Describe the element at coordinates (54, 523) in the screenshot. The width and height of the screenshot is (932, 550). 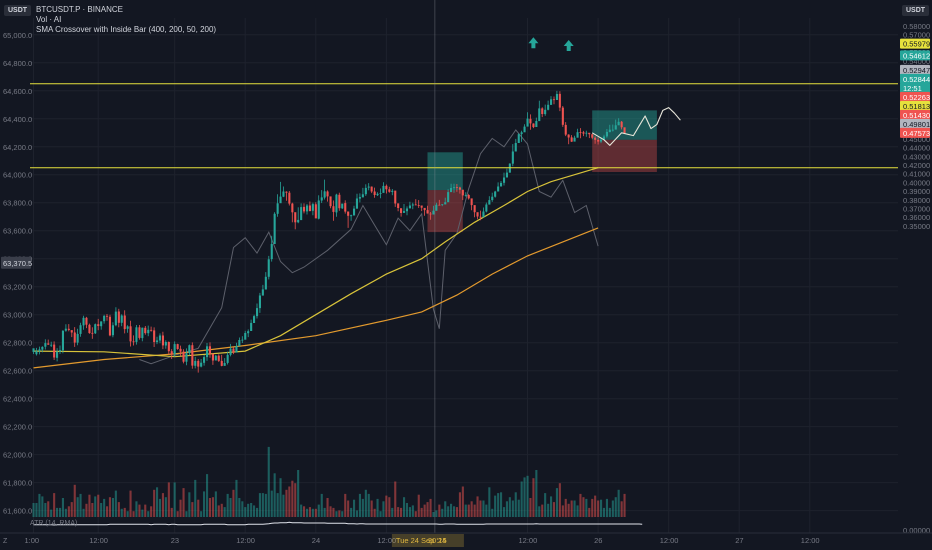
I see `atr-indicator-label: ATR (14, RMA)` at that location.